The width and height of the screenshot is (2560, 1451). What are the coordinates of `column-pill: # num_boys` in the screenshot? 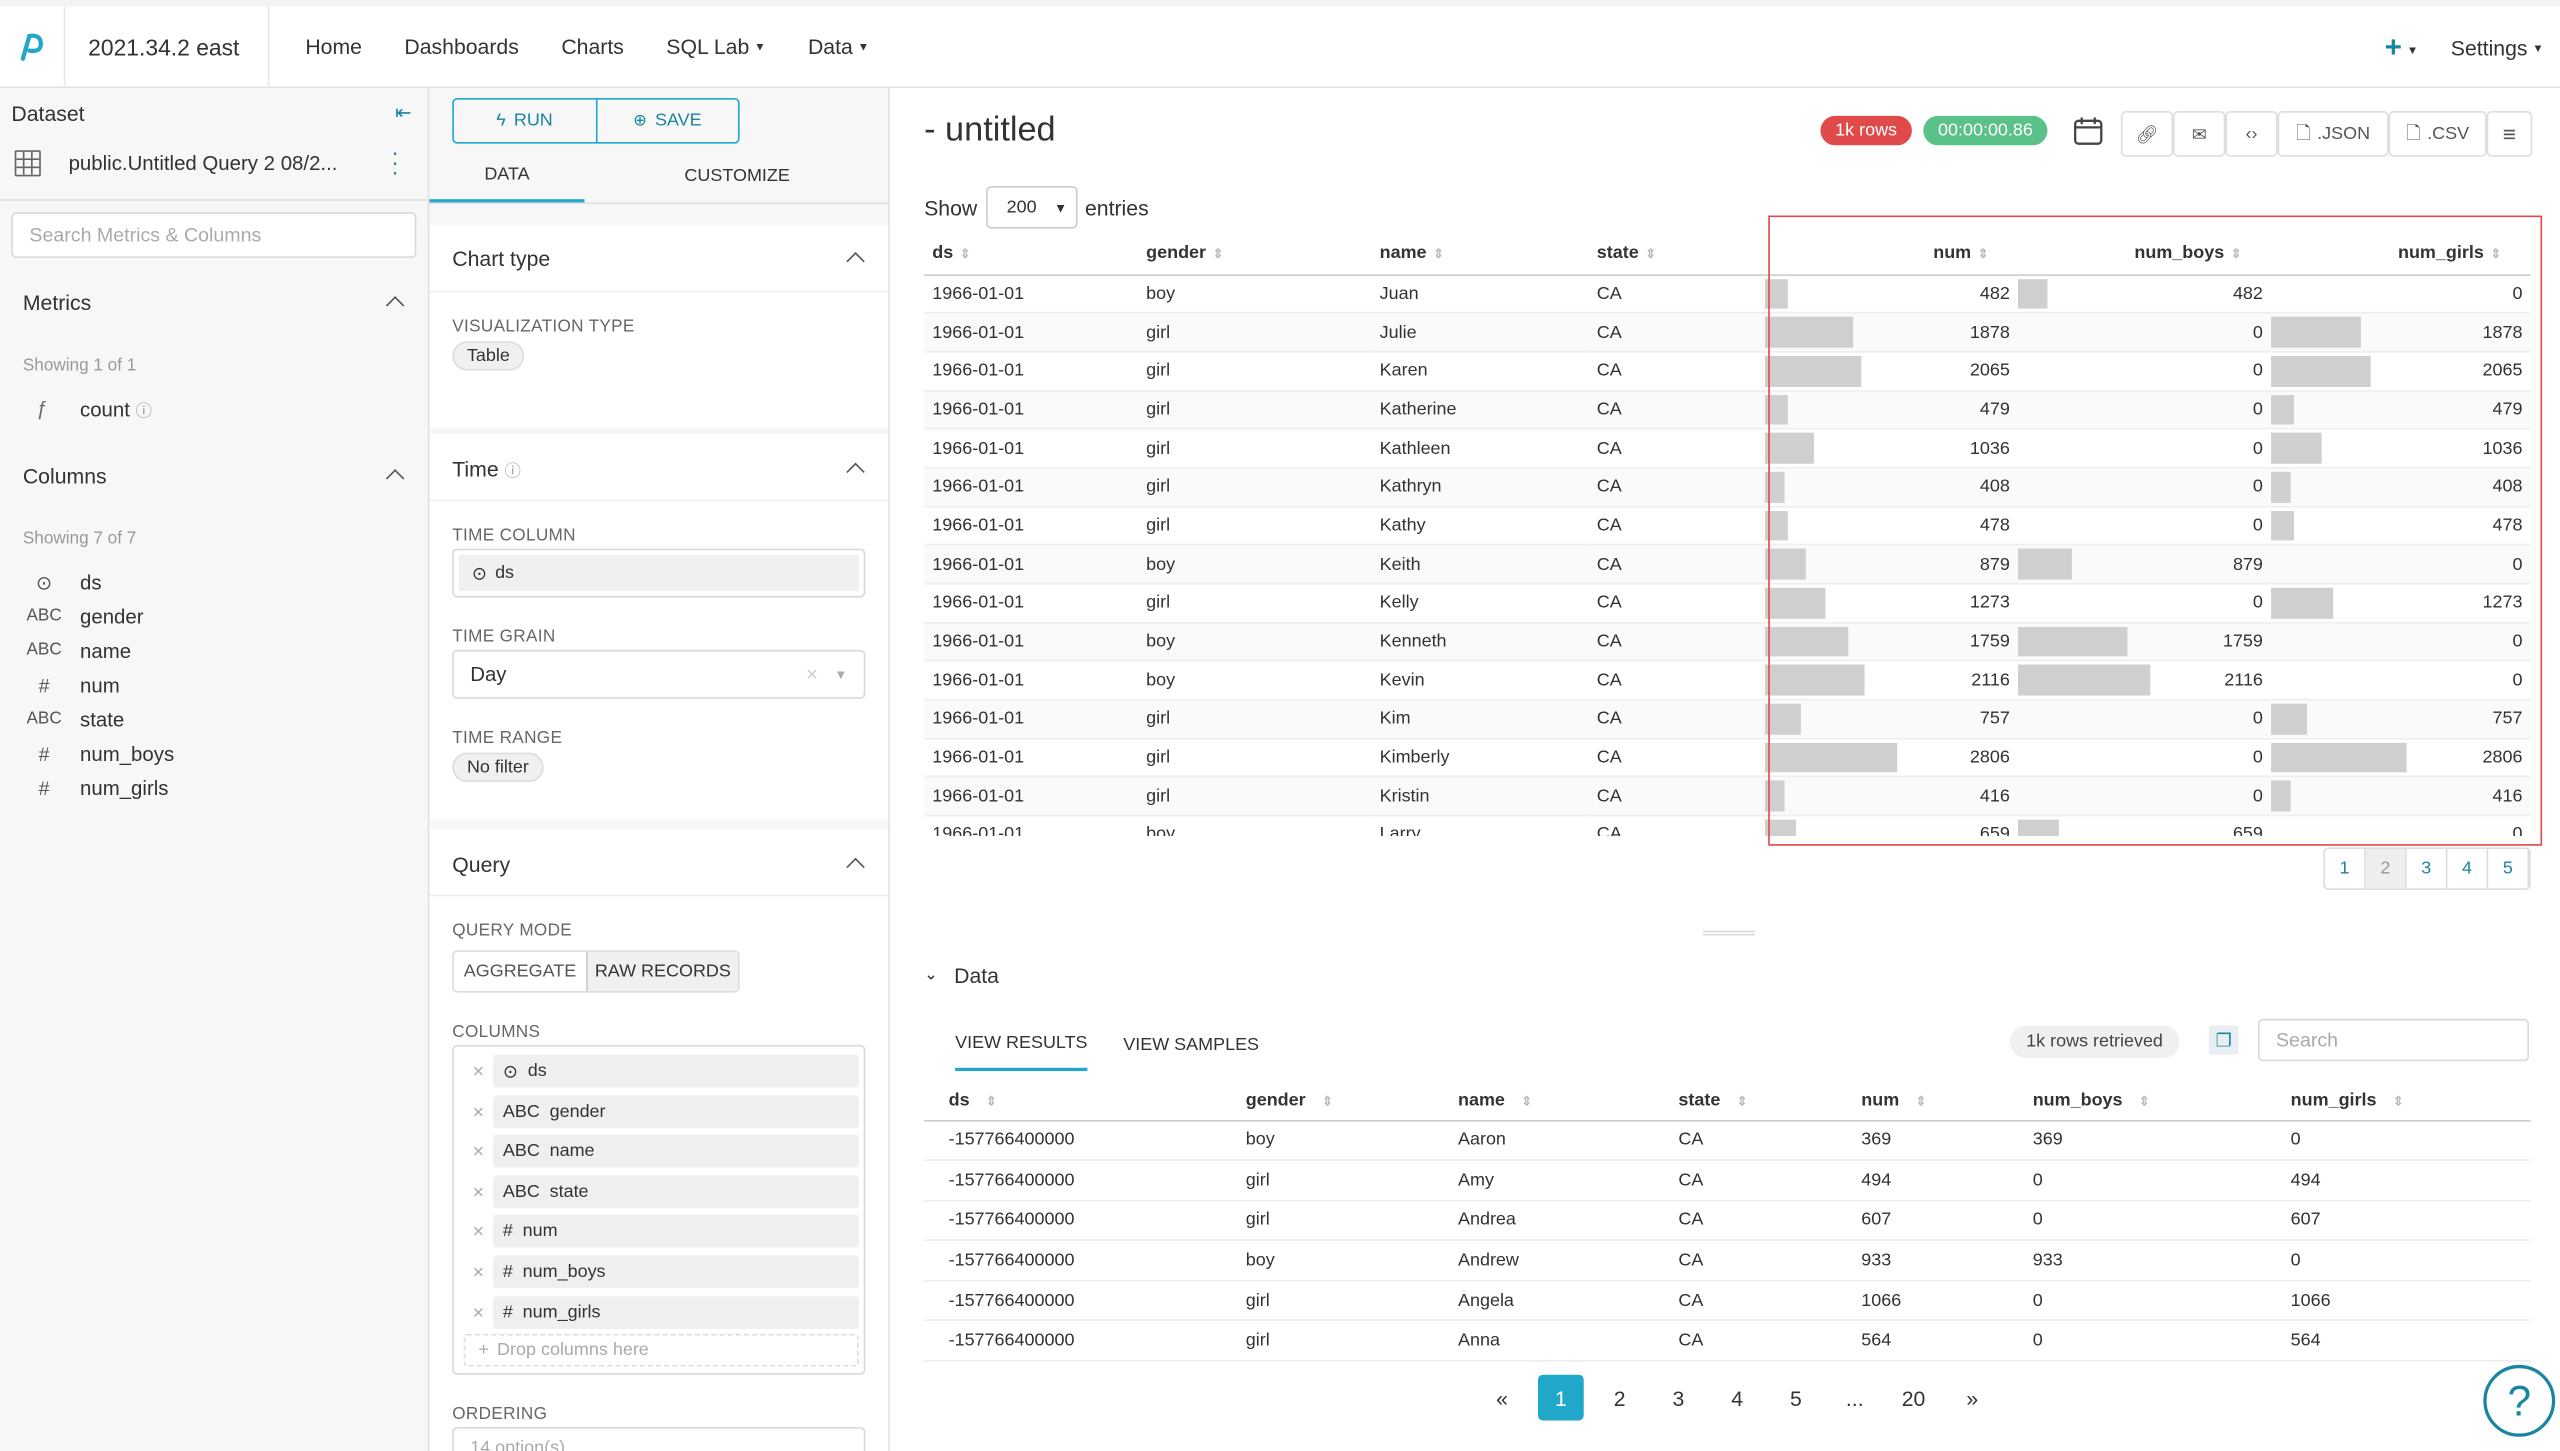 It's located at (676, 1272).